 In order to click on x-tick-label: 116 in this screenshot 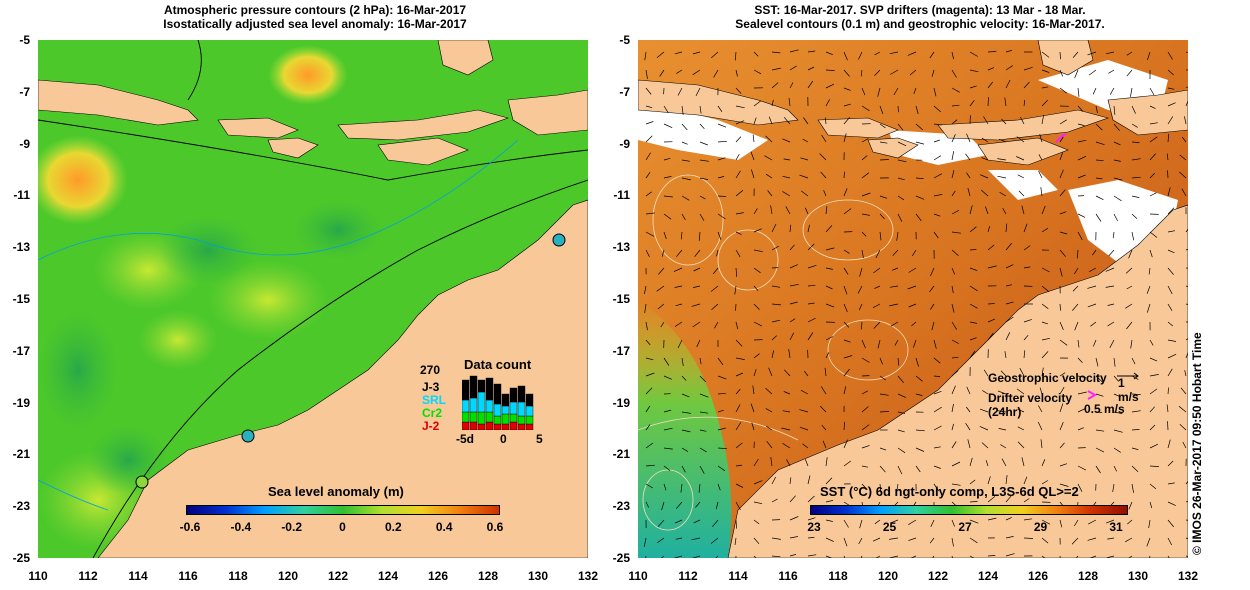, I will do `click(188, 576)`.